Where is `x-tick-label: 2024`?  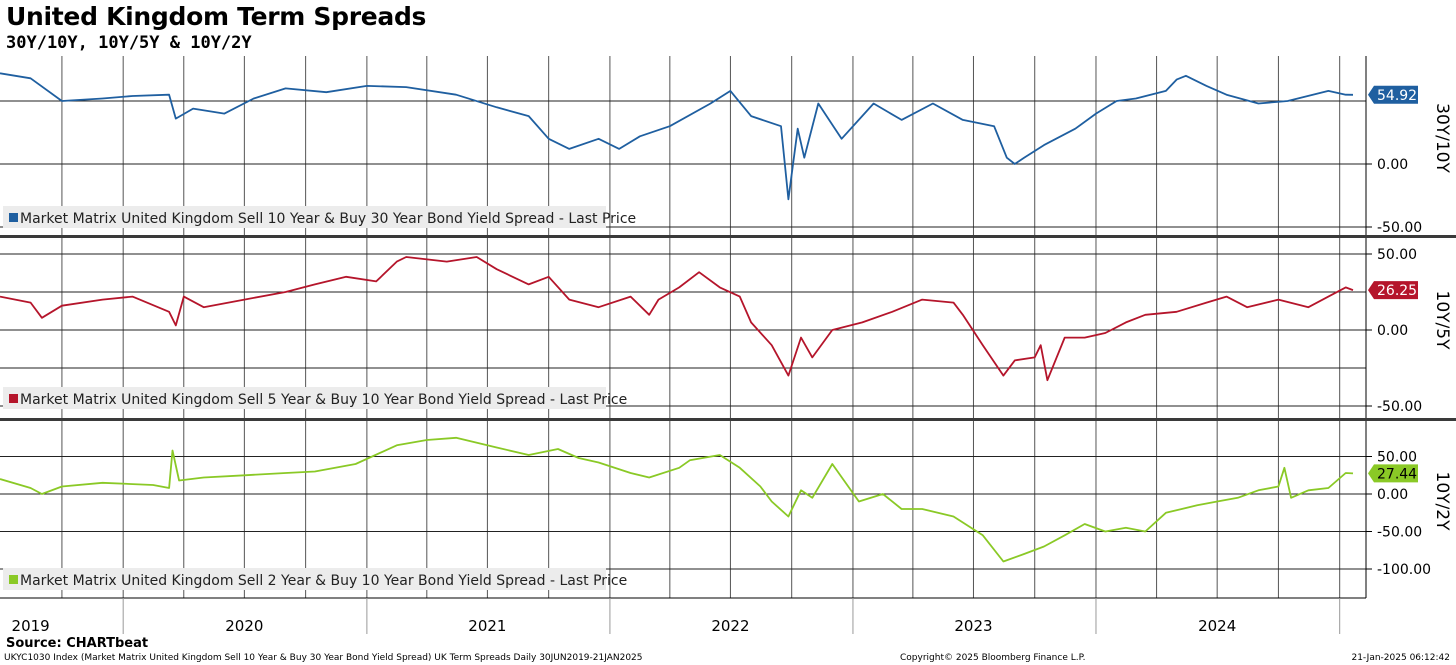
x-tick-label: 2024 is located at coordinates (1217, 626).